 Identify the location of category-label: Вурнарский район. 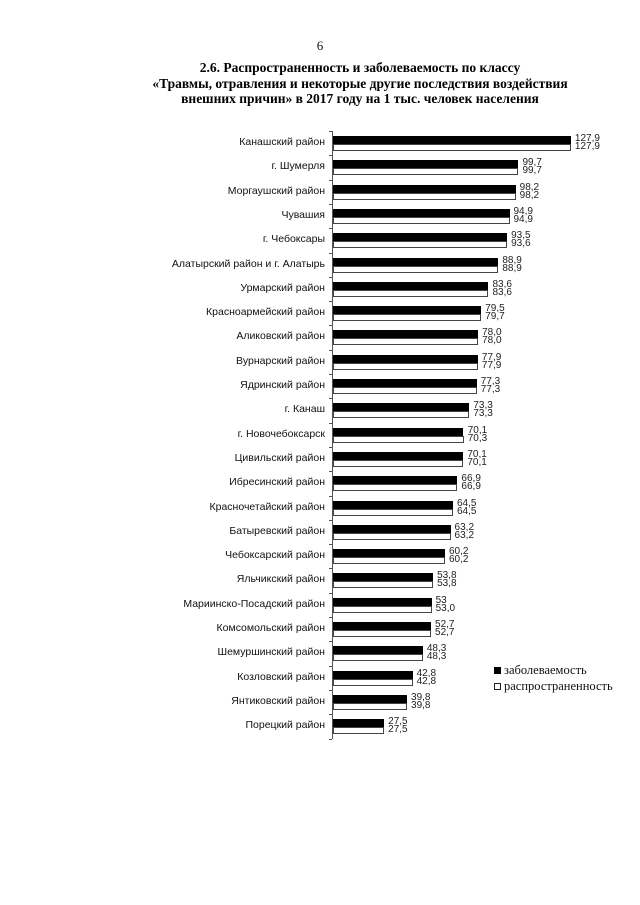
(280, 360).